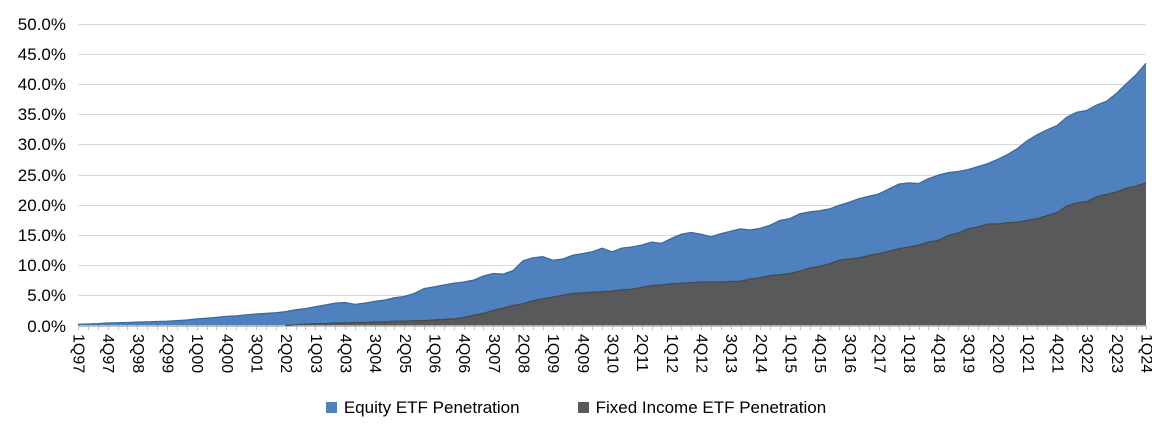 Image resolution: width=1152 pixels, height=447 pixels. Describe the element at coordinates (879, 353) in the screenshot. I see `x-tick-label: 2Q17` at that location.